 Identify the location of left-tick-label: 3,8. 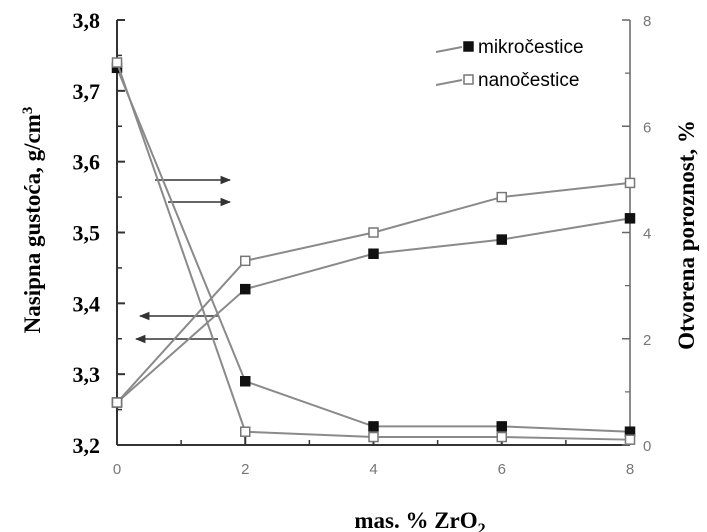
(87, 20).